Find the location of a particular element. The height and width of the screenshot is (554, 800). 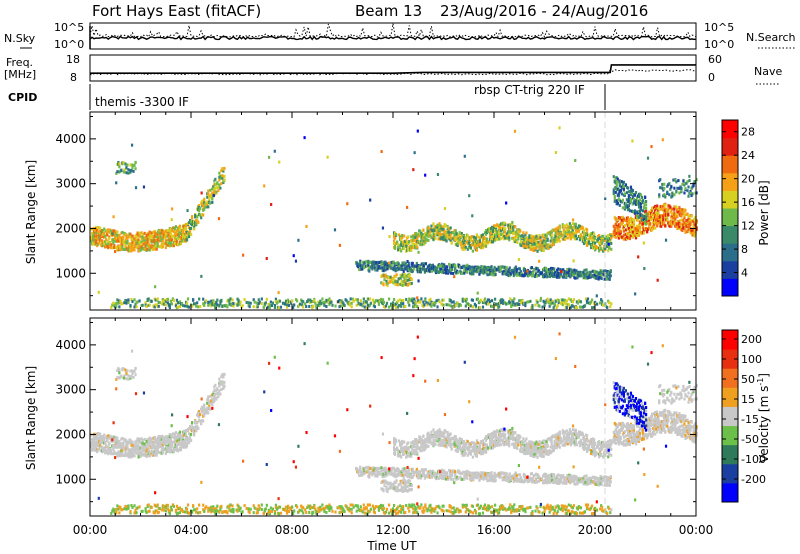

freq-label-line1: Freq. is located at coordinates (19, 62).